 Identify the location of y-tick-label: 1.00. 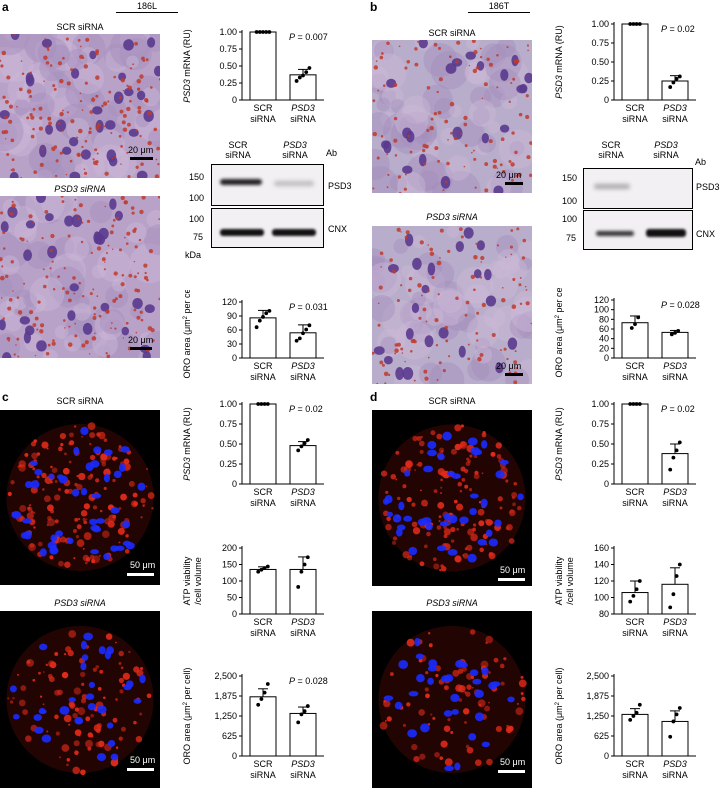
(600, 404).